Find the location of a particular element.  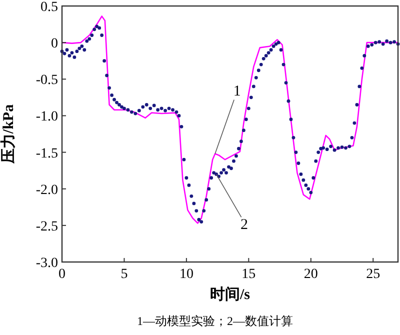

text: 2 is located at coordinates (244, 225).